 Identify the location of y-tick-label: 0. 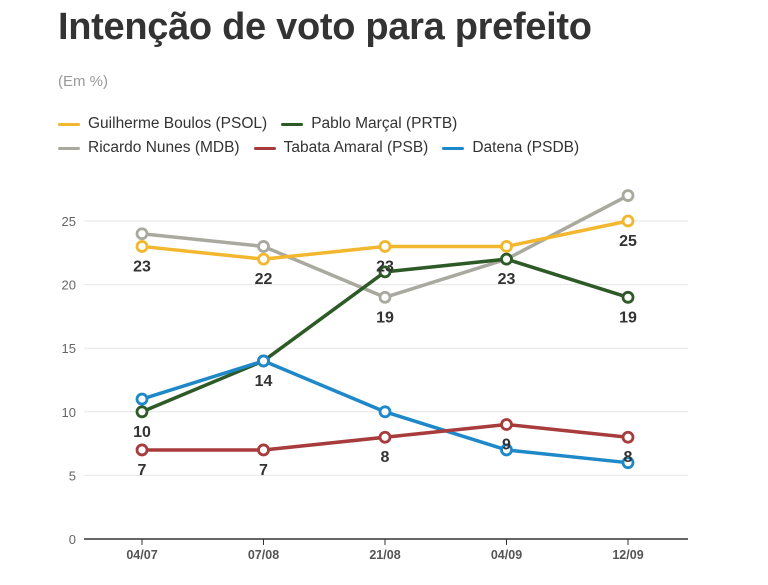
(72, 539).